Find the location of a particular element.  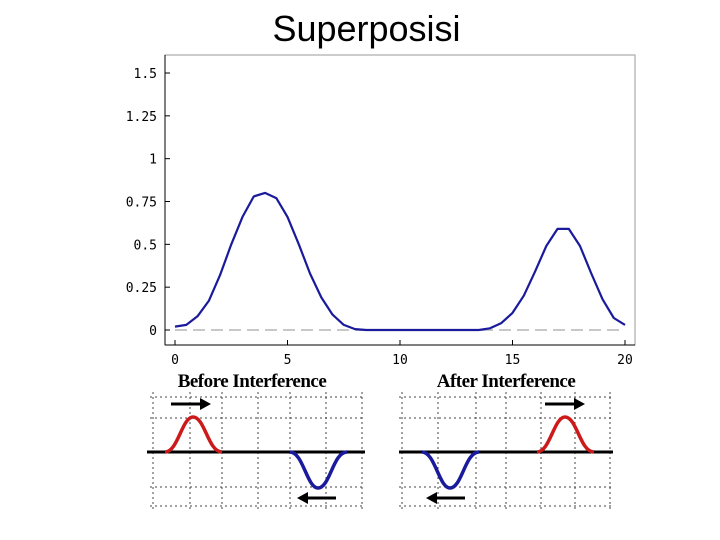

after-arrow-right is located at coordinates (565, 404).